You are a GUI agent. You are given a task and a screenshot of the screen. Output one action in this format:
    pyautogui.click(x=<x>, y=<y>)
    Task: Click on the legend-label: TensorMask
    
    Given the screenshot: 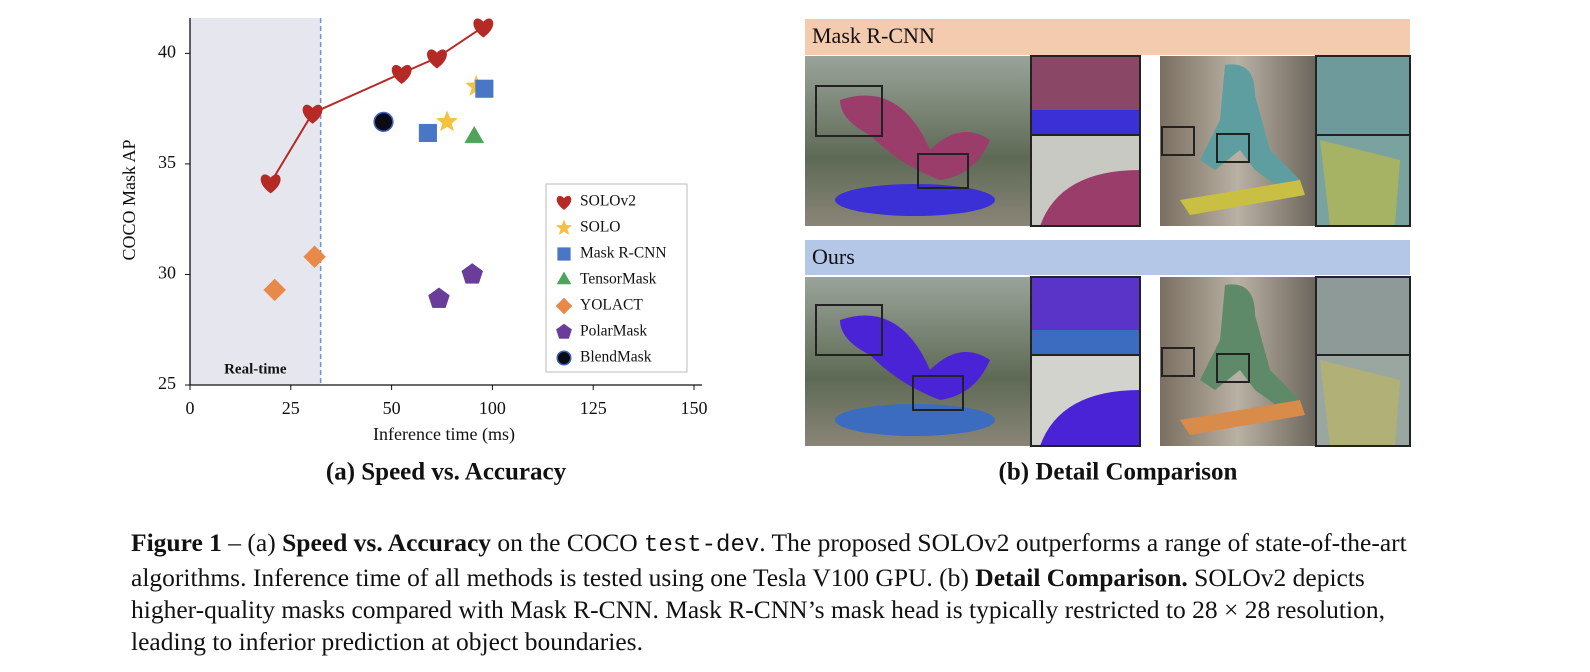 What is the action you would take?
    pyautogui.click(x=618, y=279)
    